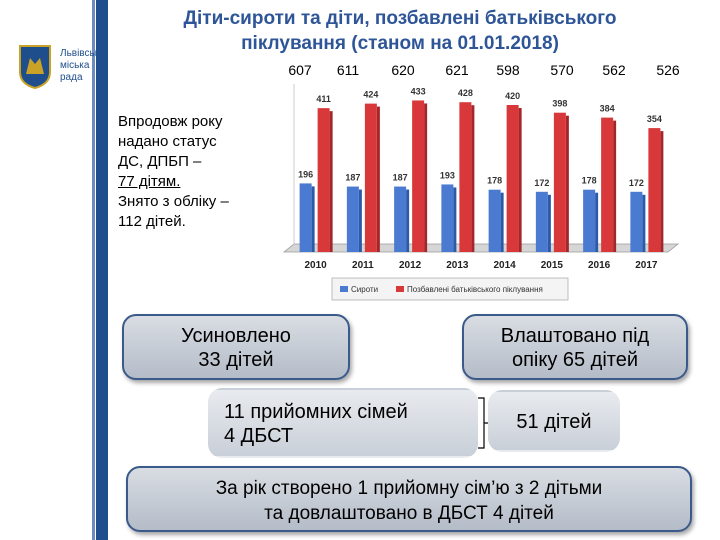 This screenshot has width=720, height=540. What do you see at coordinates (559, 104) in the screenshot?
I see `value-label-deprived-2015: 398` at bounding box center [559, 104].